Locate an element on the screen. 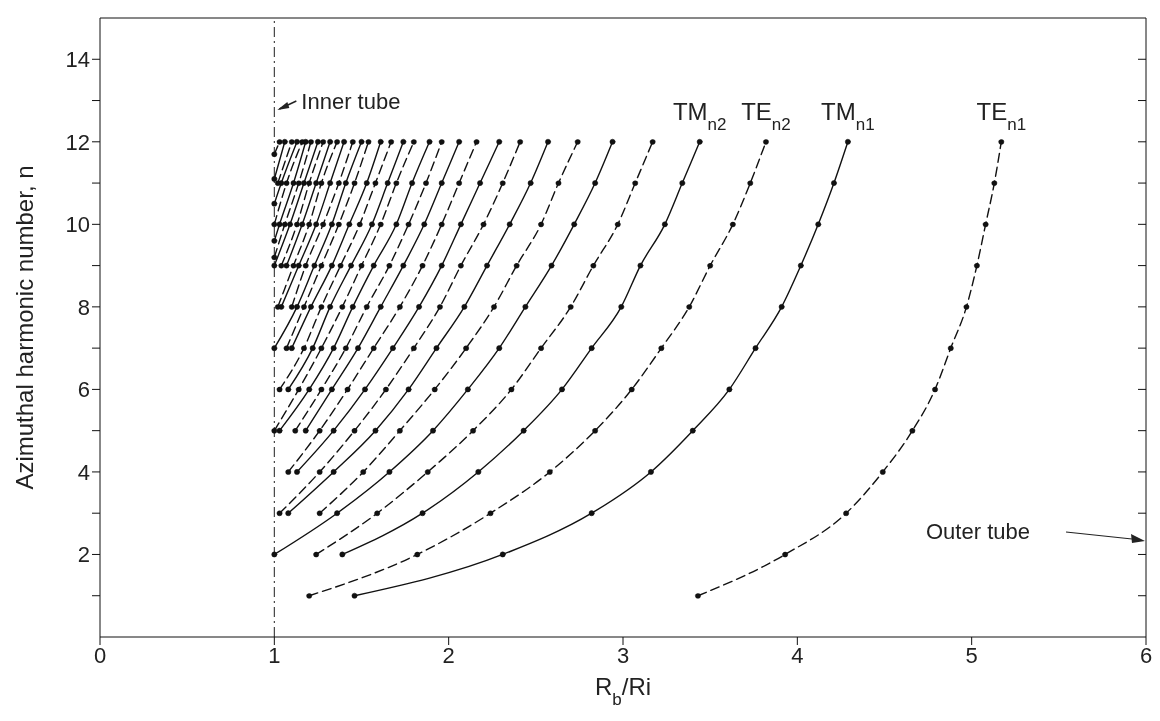  y-tick-label: 4 is located at coordinates (83, 472).